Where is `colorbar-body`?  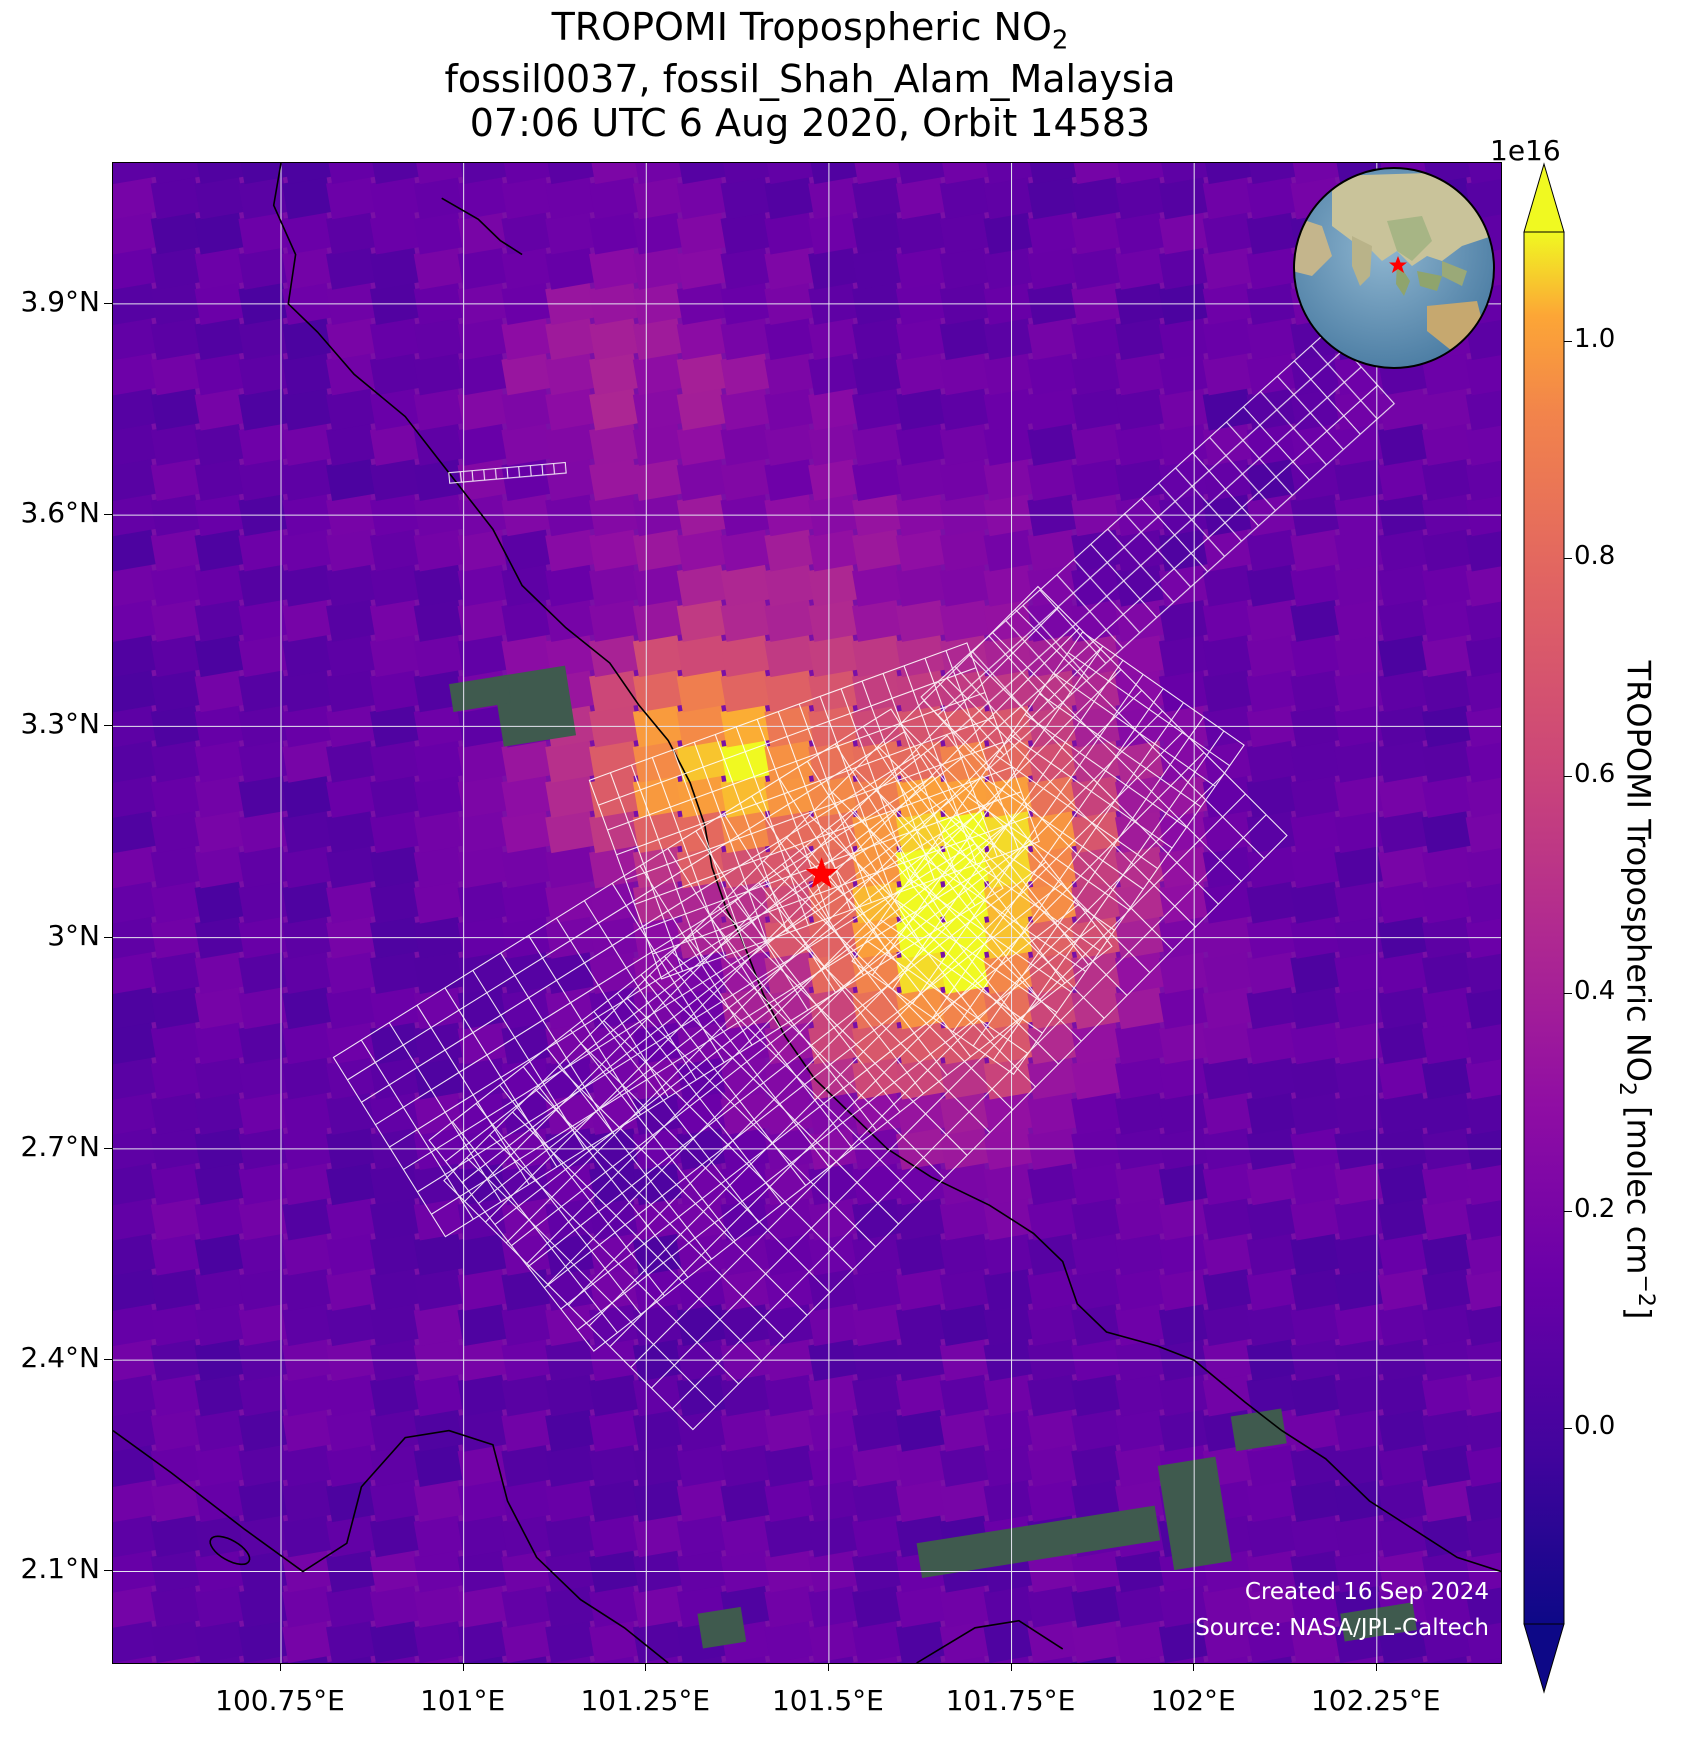
colorbar-body is located at coordinates (1544, 928).